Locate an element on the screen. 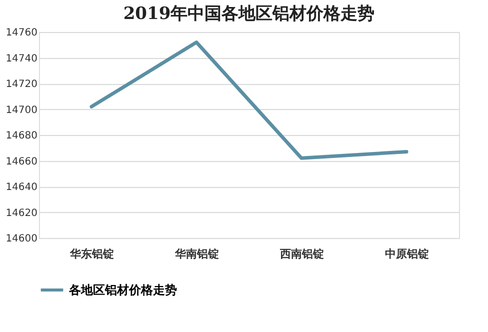 The width and height of the screenshot is (488, 332). y-tick-label: 14700 is located at coordinates (22, 110).